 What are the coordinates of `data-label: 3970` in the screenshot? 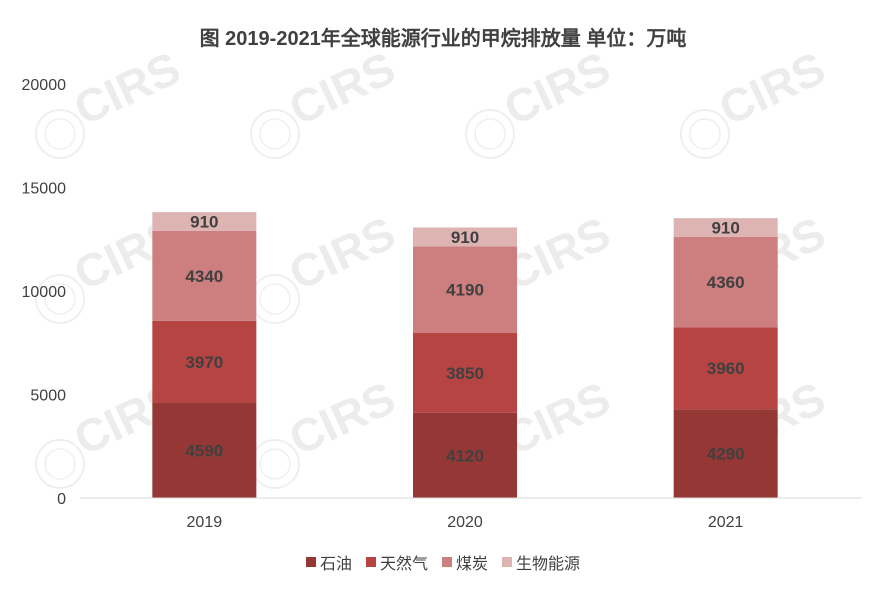 It's located at (204, 362).